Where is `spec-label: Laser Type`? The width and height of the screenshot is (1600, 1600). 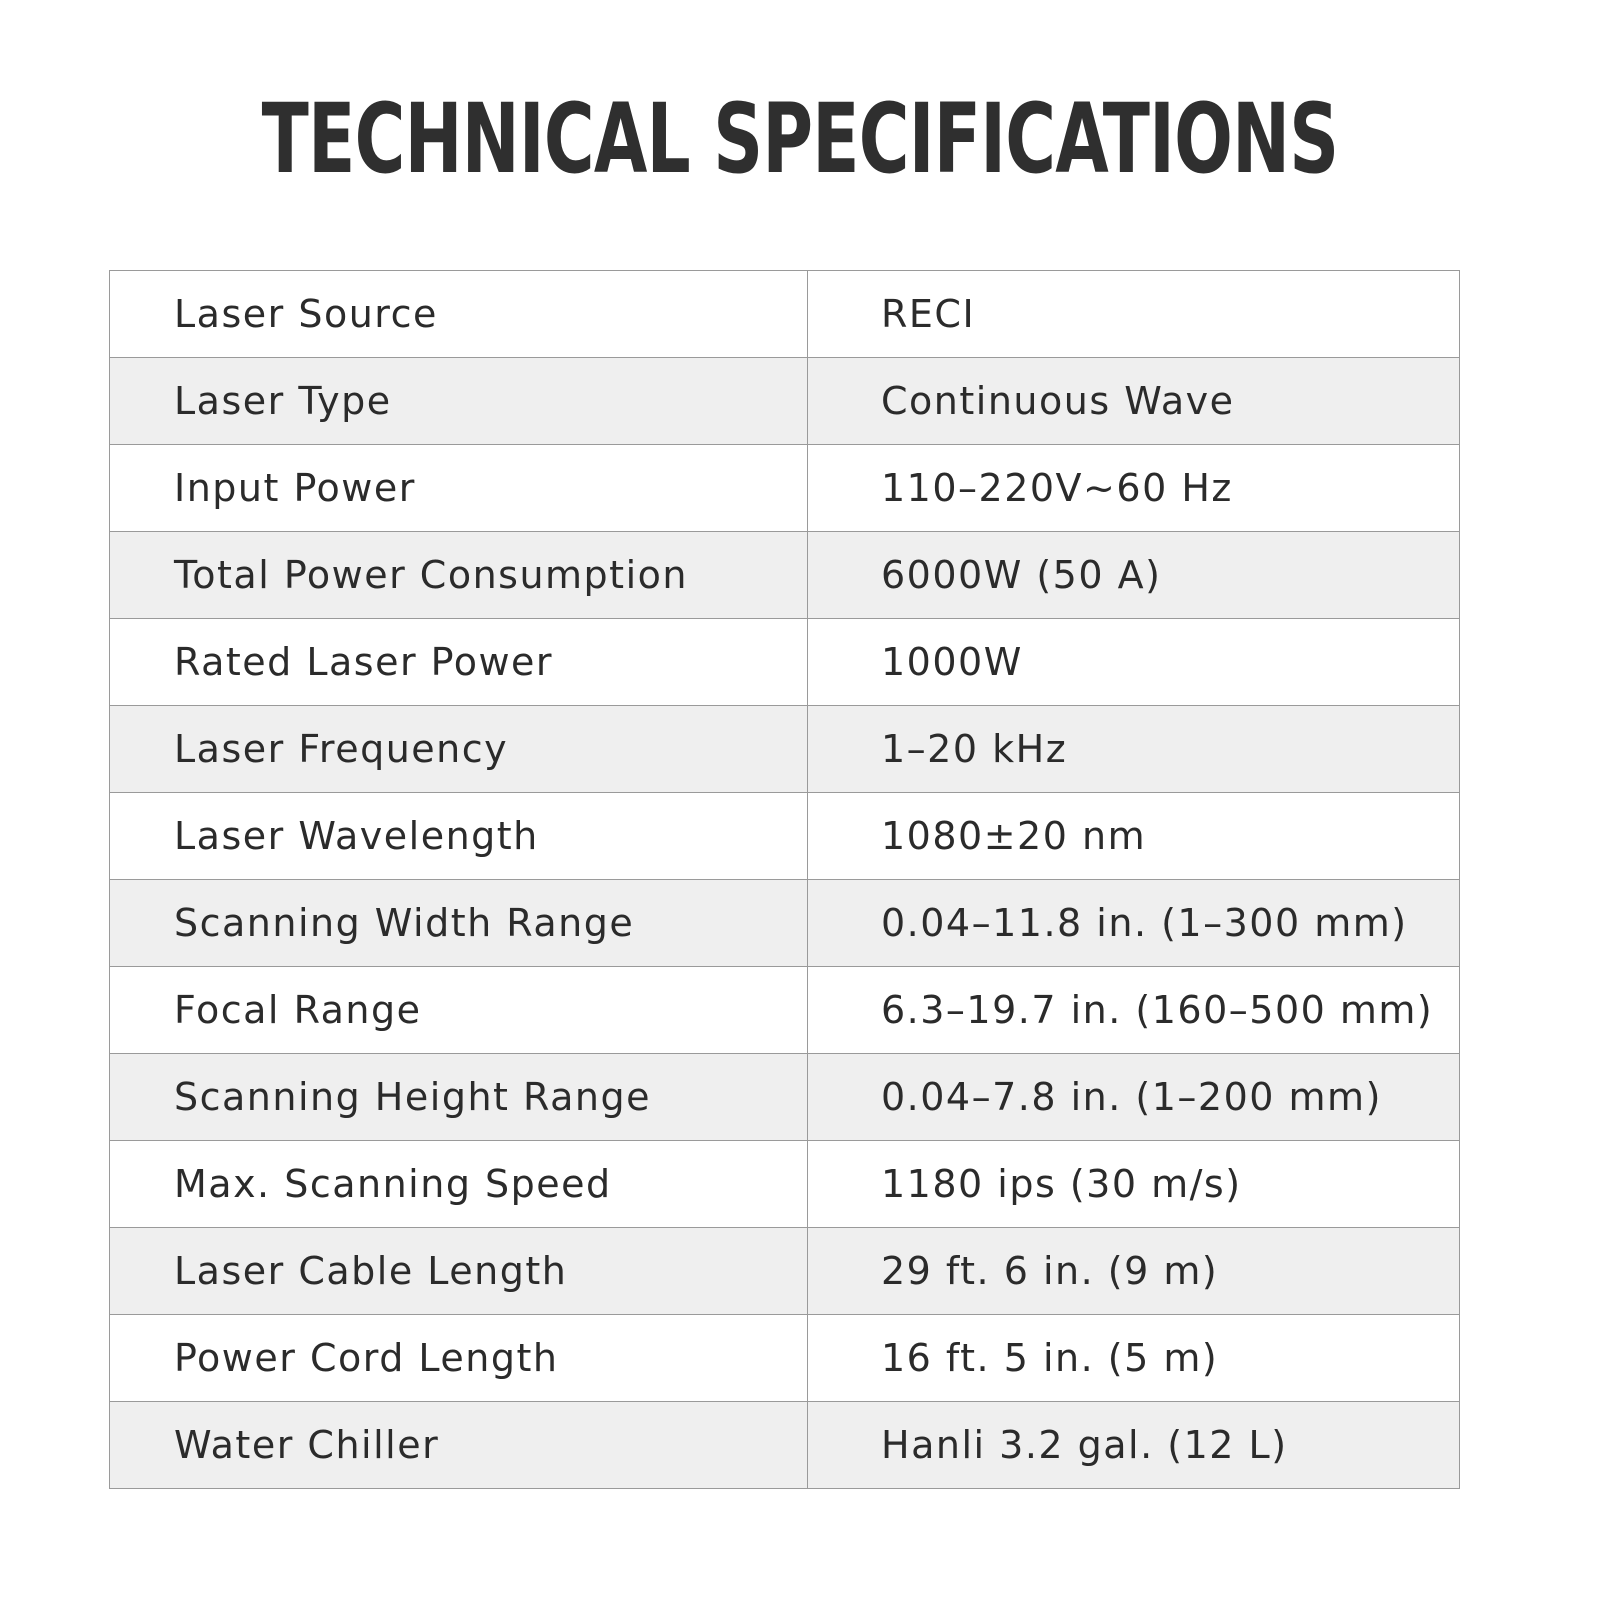
spec-label: Laser Type is located at coordinates (458, 401).